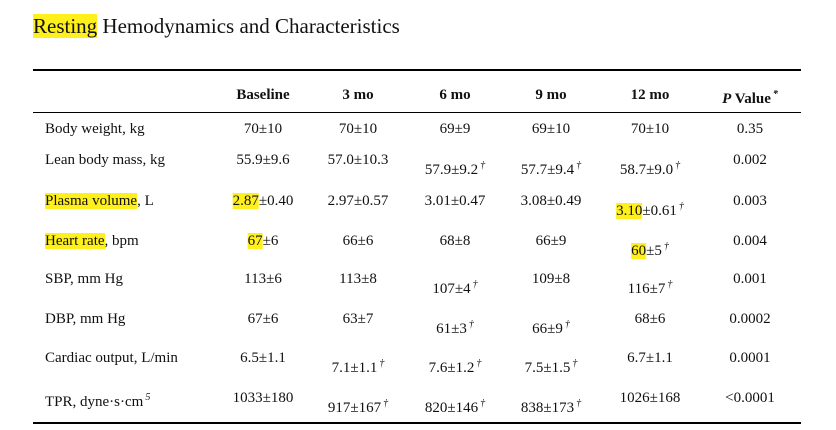  I want to click on table-cell: 3.10±0.61 †, so click(650, 209).